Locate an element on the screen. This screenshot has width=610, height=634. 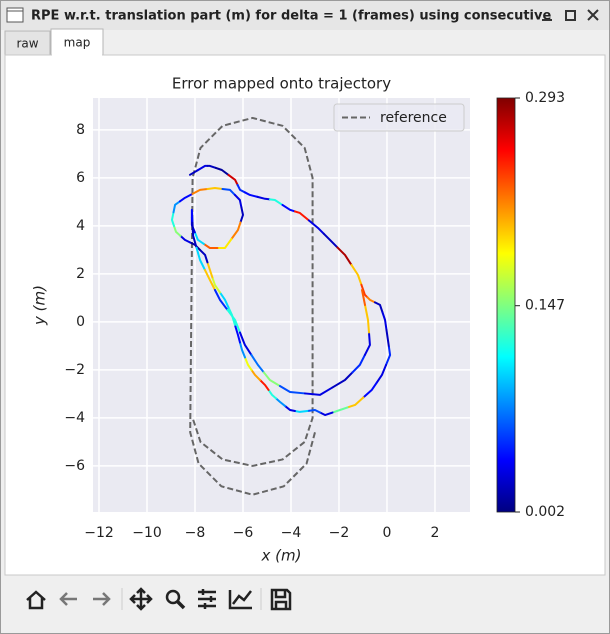
chart-title: Error mapped onto trajectory is located at coordinates (281, 84).